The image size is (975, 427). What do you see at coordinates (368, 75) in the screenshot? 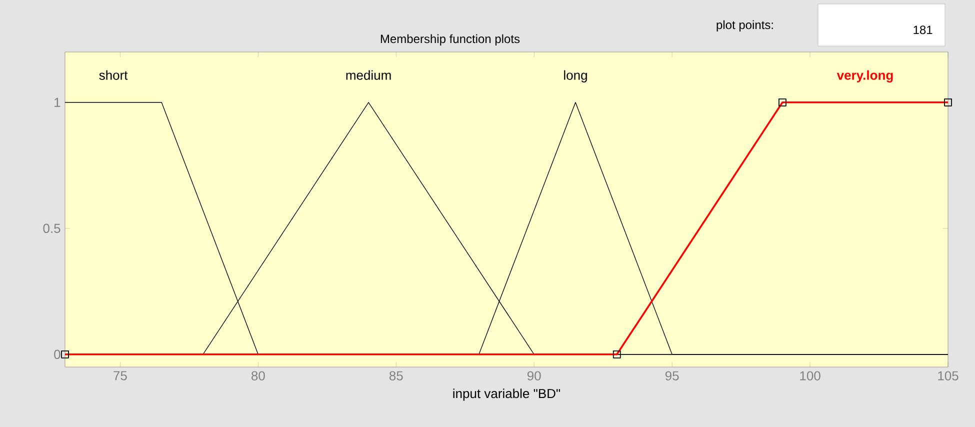
I see `text: medium` at bounding box center [368, 75].